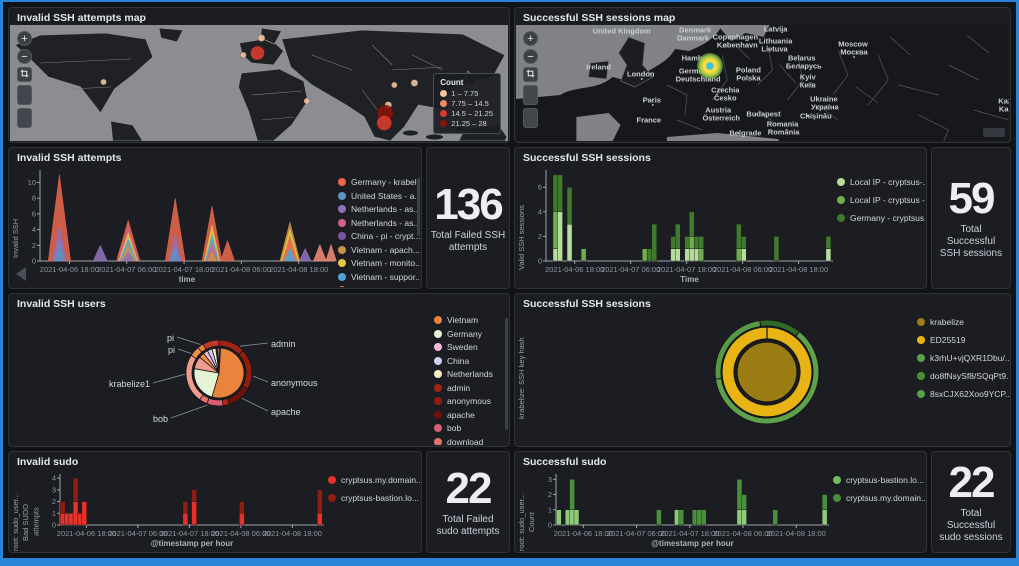 This screenshot has height=566, width=1019. What do you see at coordinates (471, 347) in the screenshot?
I see `legend-item: Sweden` at bounding box center [471, 347].